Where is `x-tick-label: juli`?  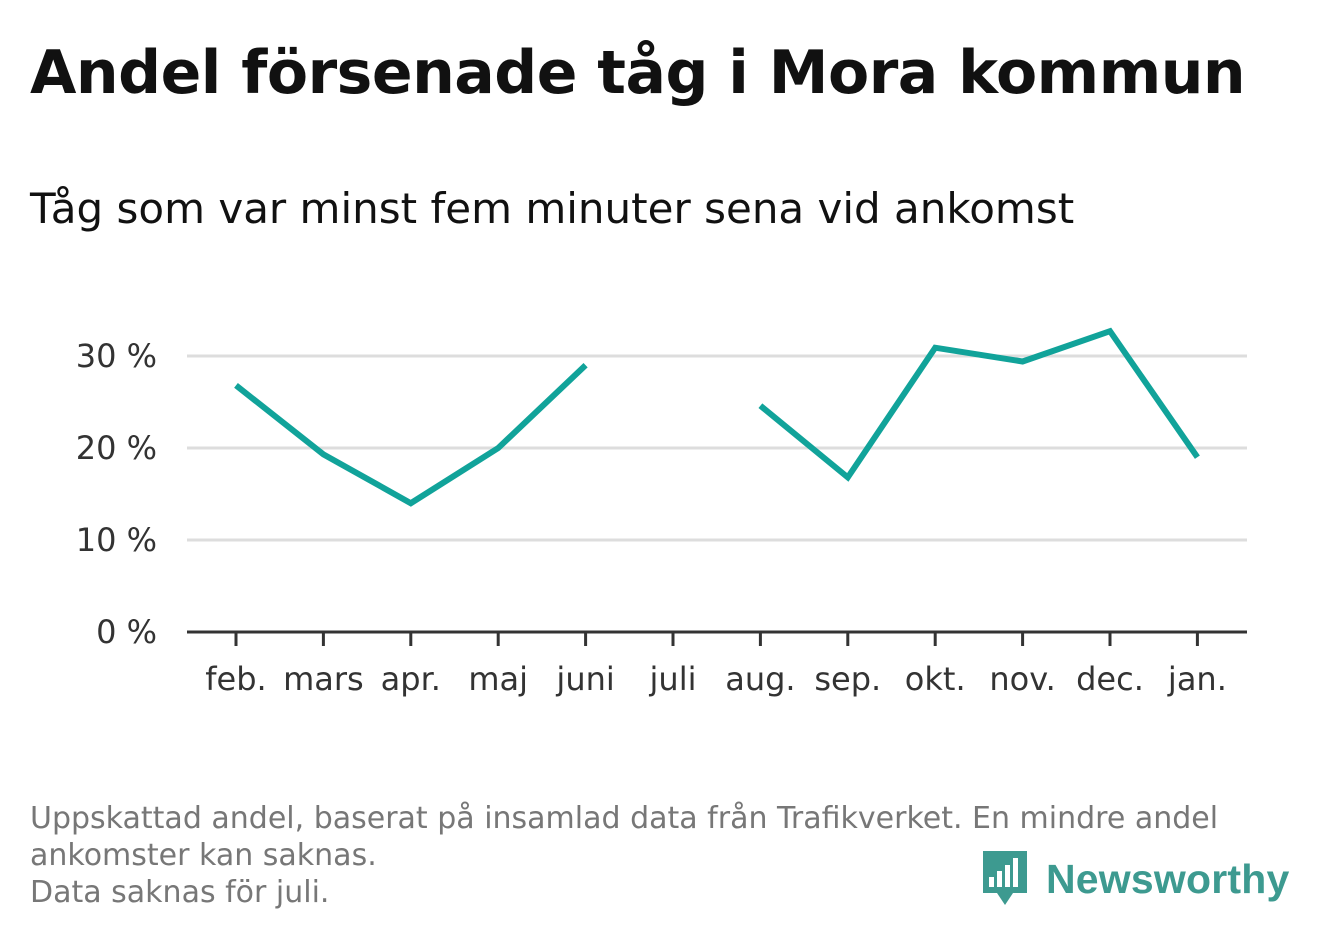 x-tick-label: juli is located at coordinates (673, 679).